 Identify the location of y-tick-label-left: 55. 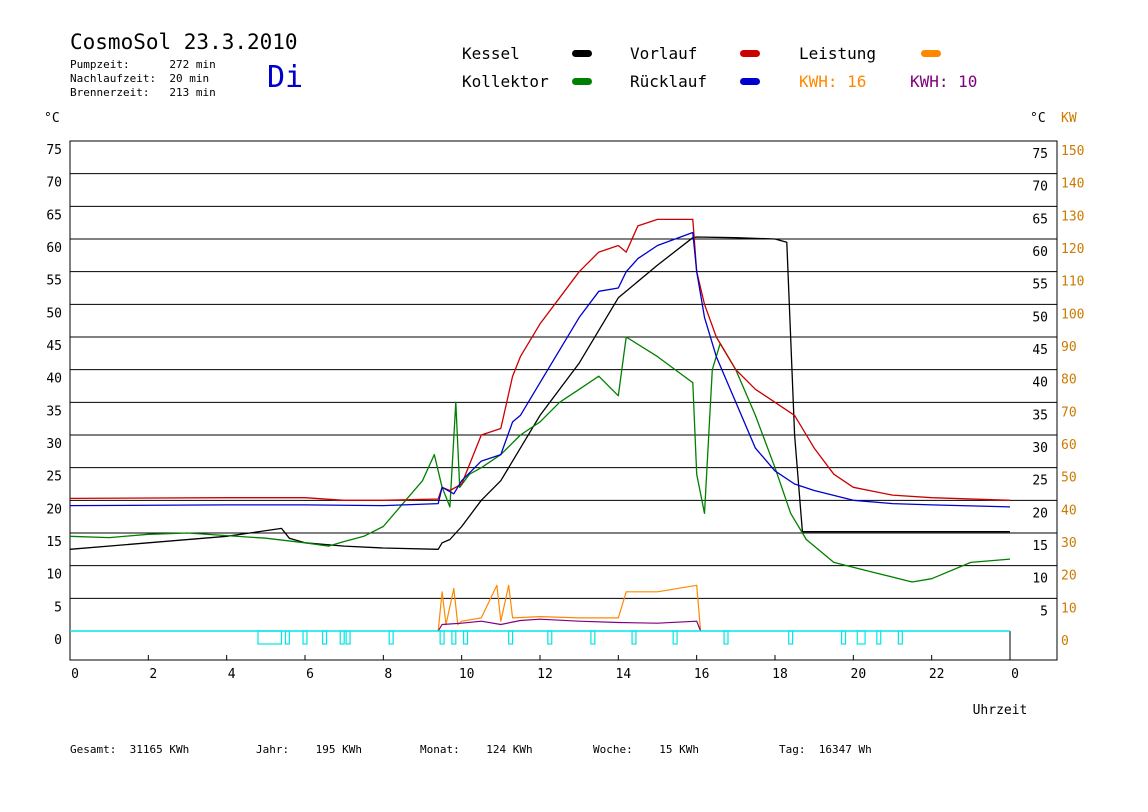
(54, 281).